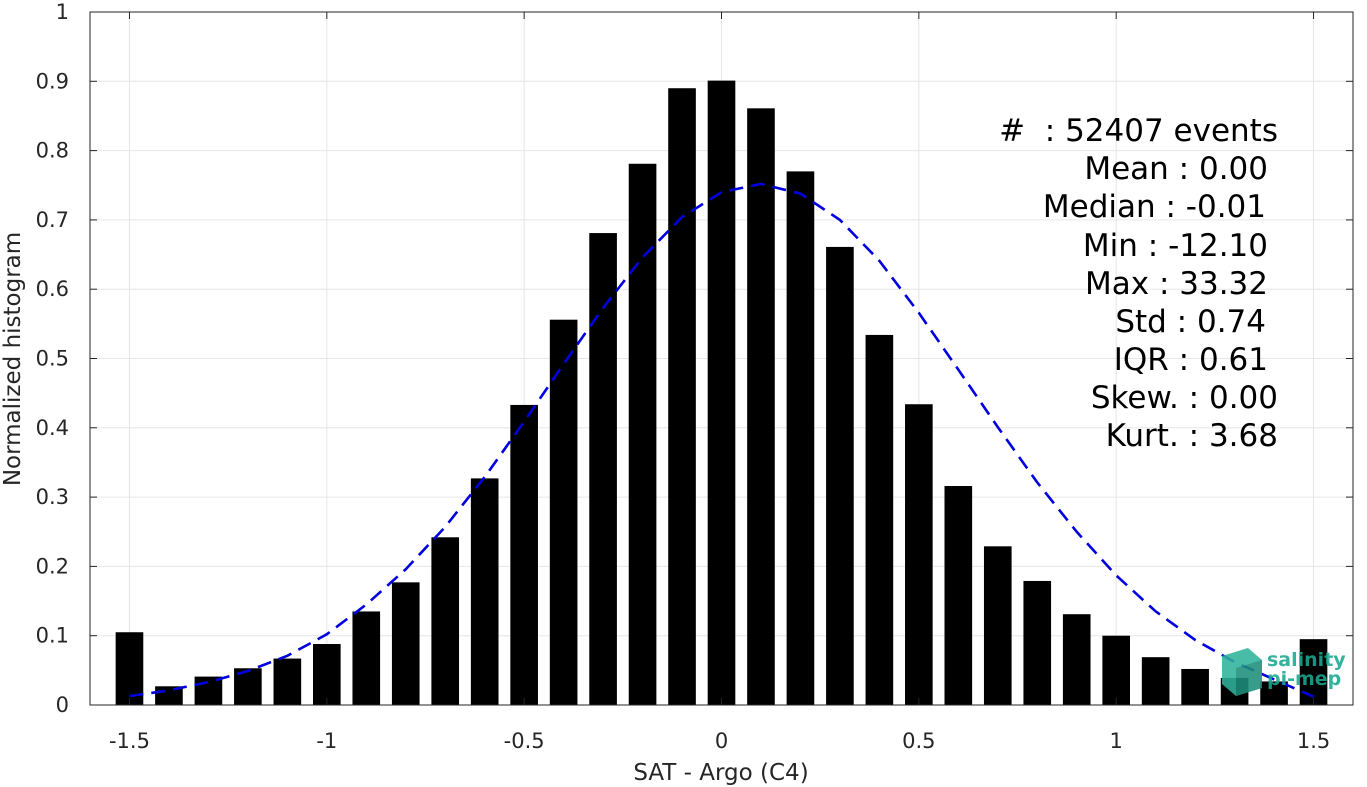  I want to click on y-tick-label: 0.5, so click(52, 359).